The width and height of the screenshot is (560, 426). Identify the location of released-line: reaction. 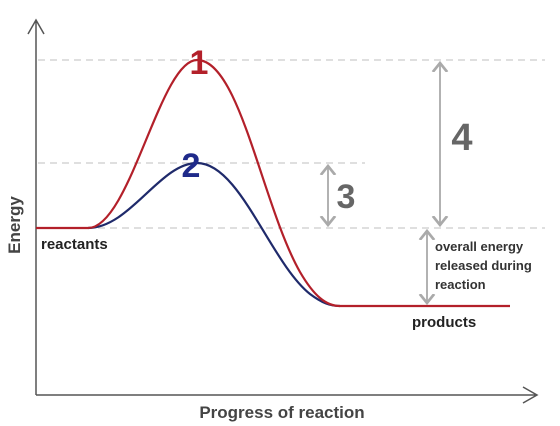
(460, 284).